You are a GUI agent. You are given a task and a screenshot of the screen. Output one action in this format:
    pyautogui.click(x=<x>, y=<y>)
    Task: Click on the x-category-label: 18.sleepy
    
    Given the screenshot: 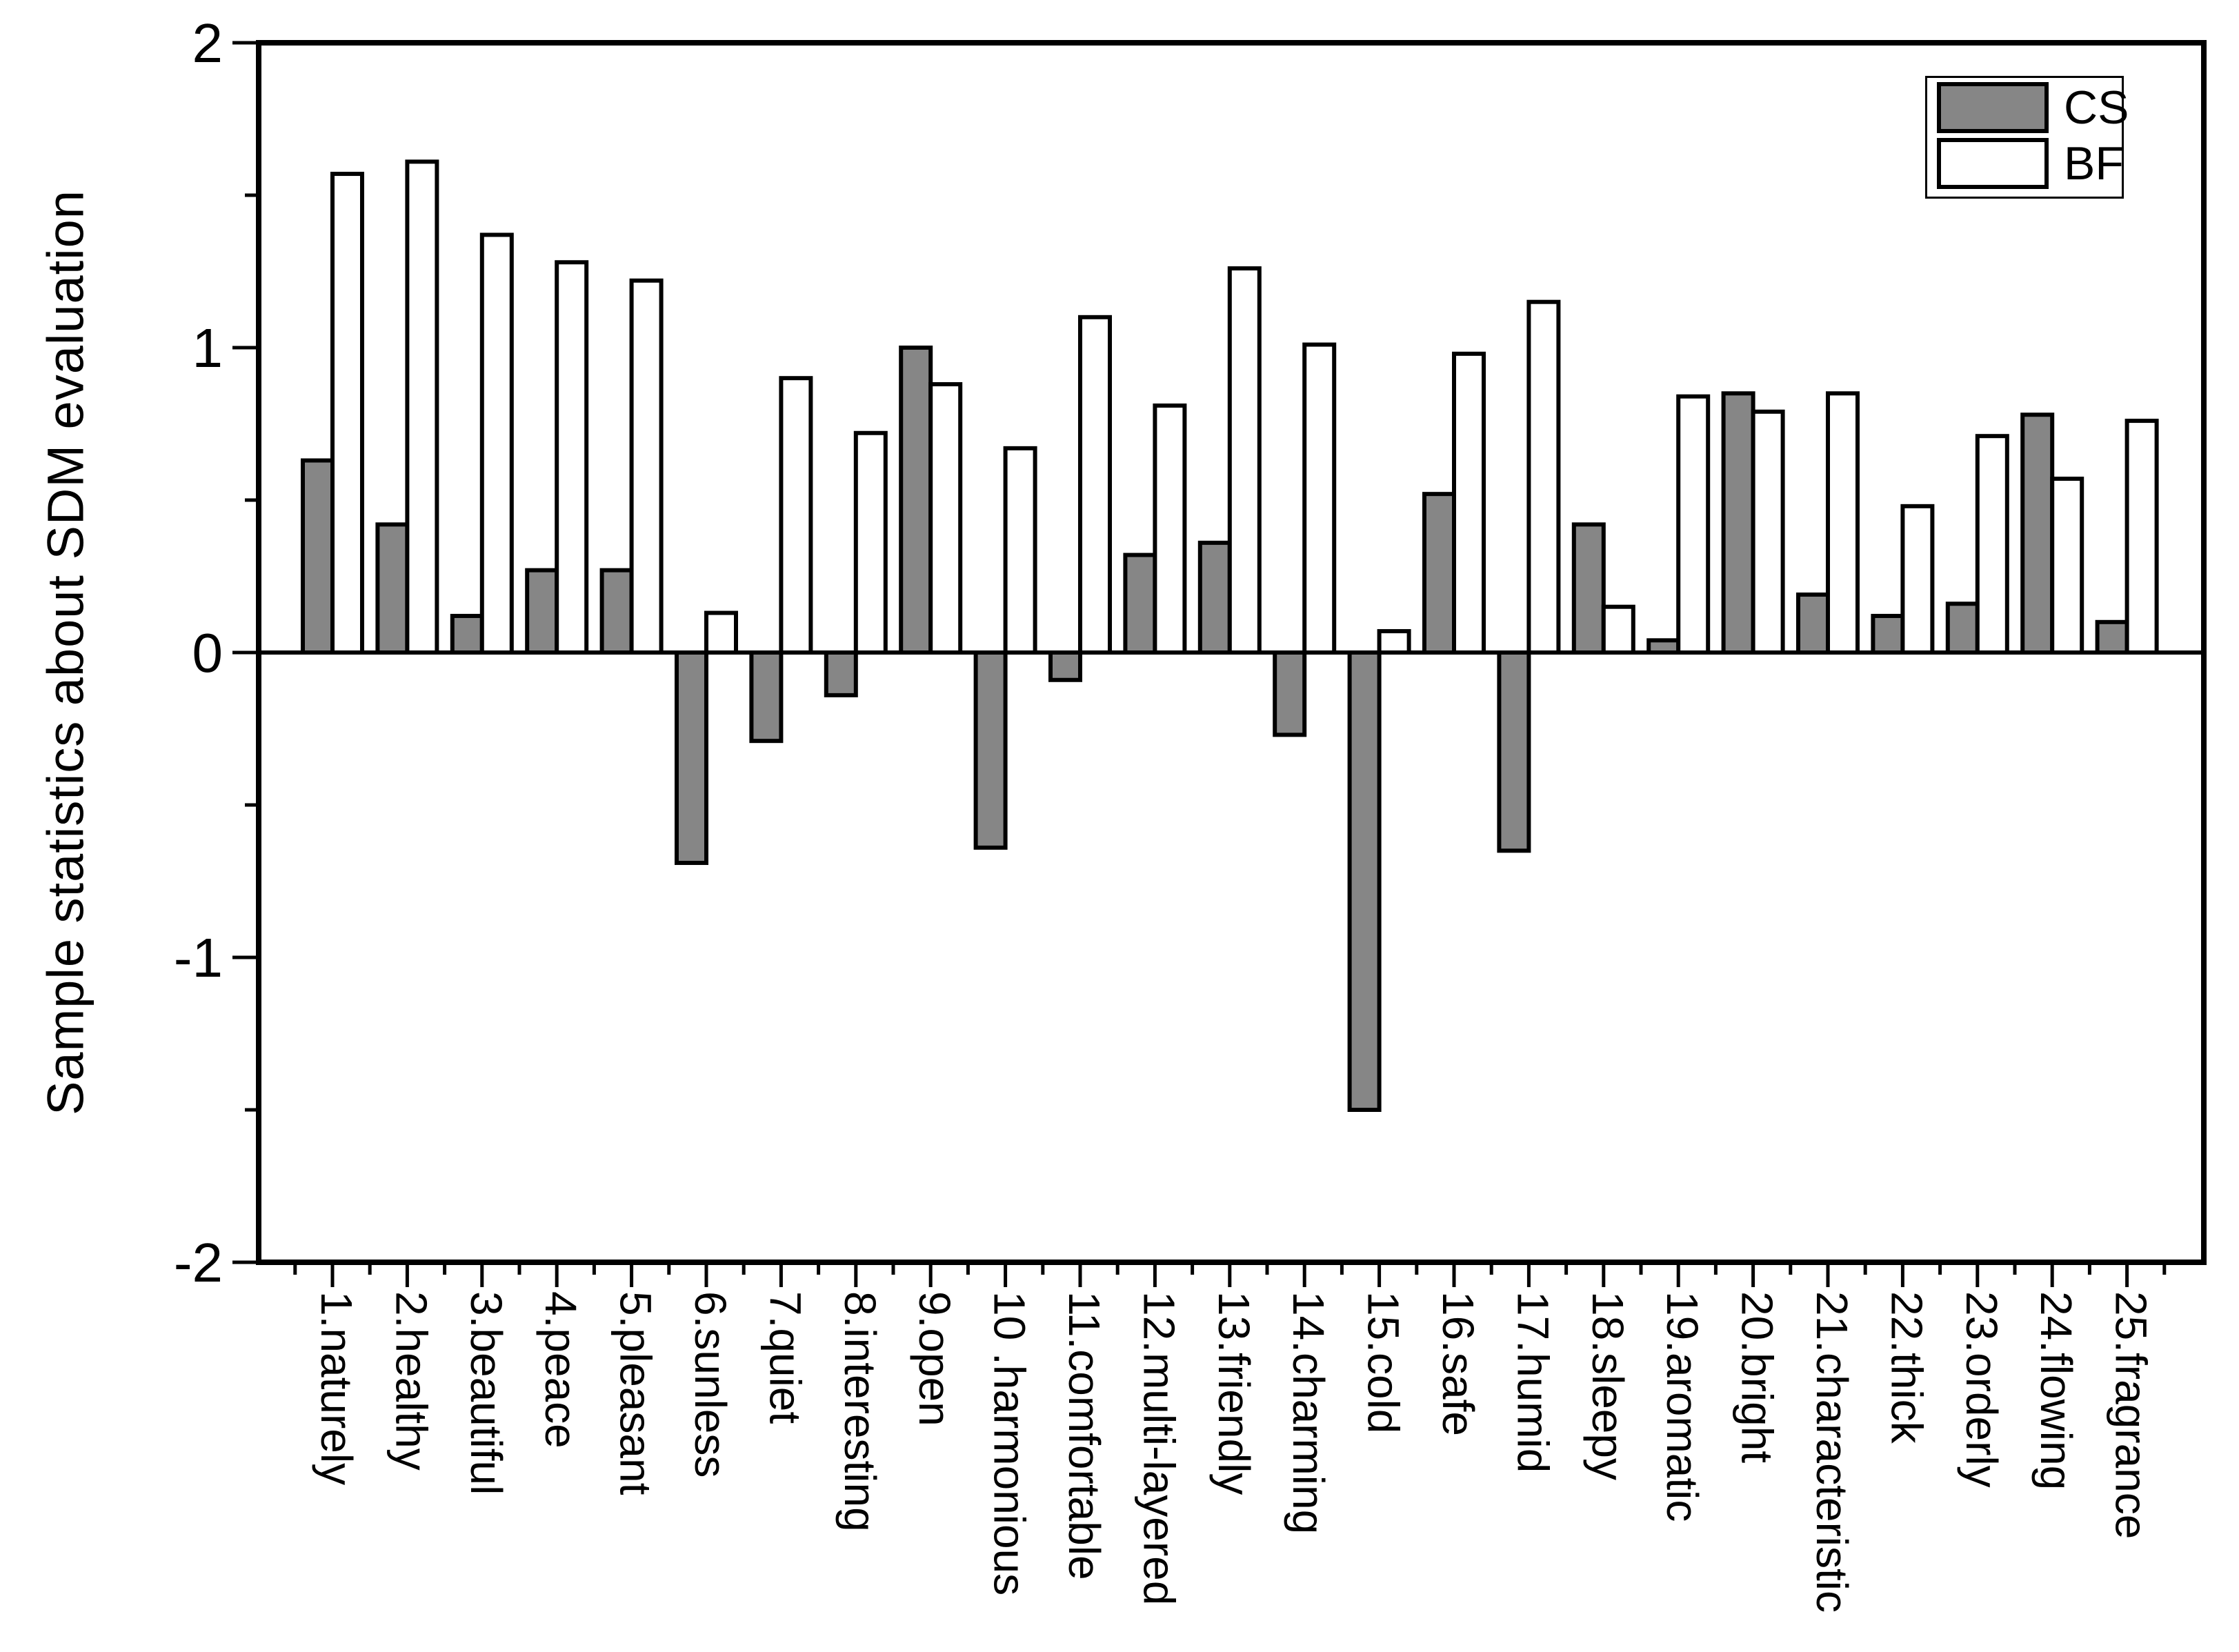 What is the action you would take?
    pyautogui.click(x=1608, y=1385)
    